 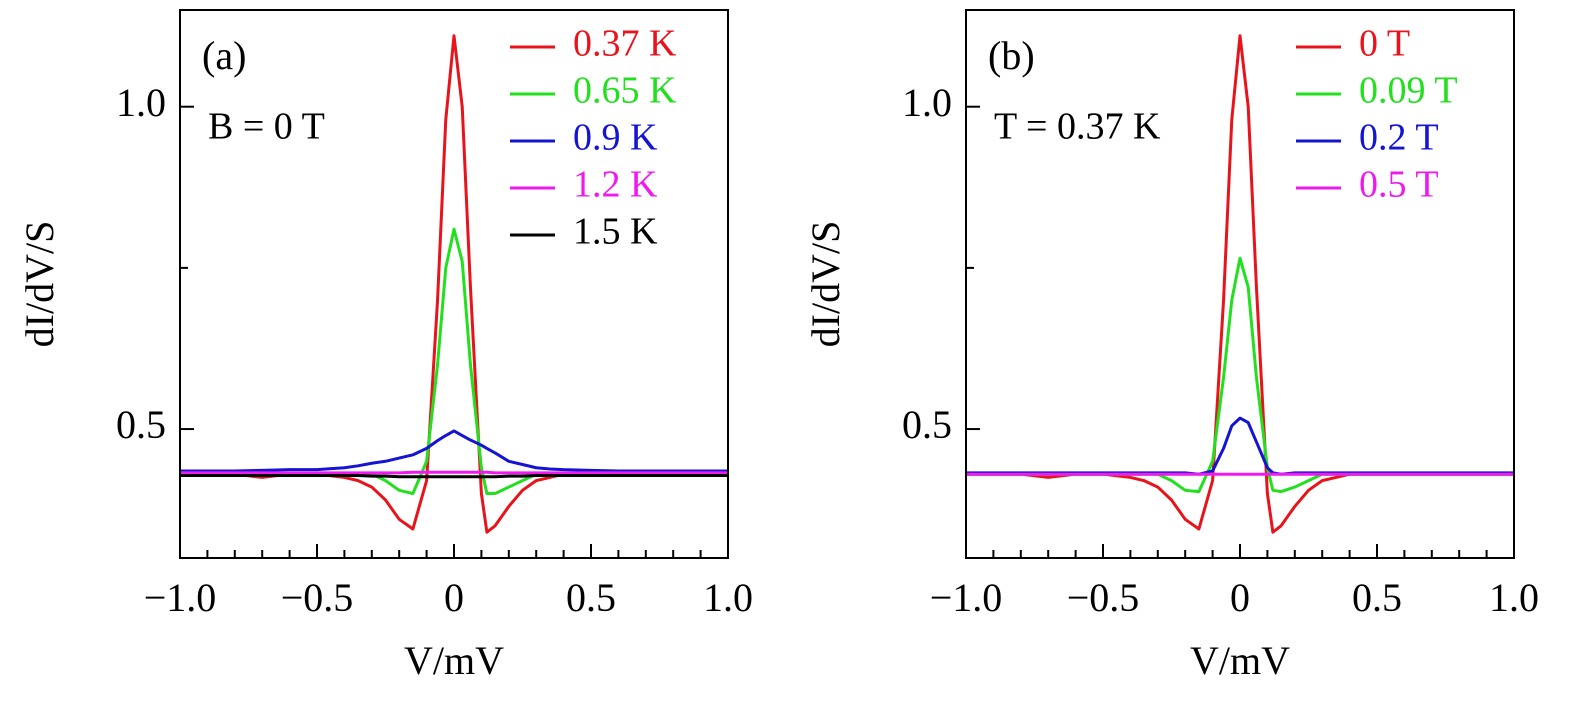 I want to click on legend-label: 0.65 K, so click(x=625, y=91).